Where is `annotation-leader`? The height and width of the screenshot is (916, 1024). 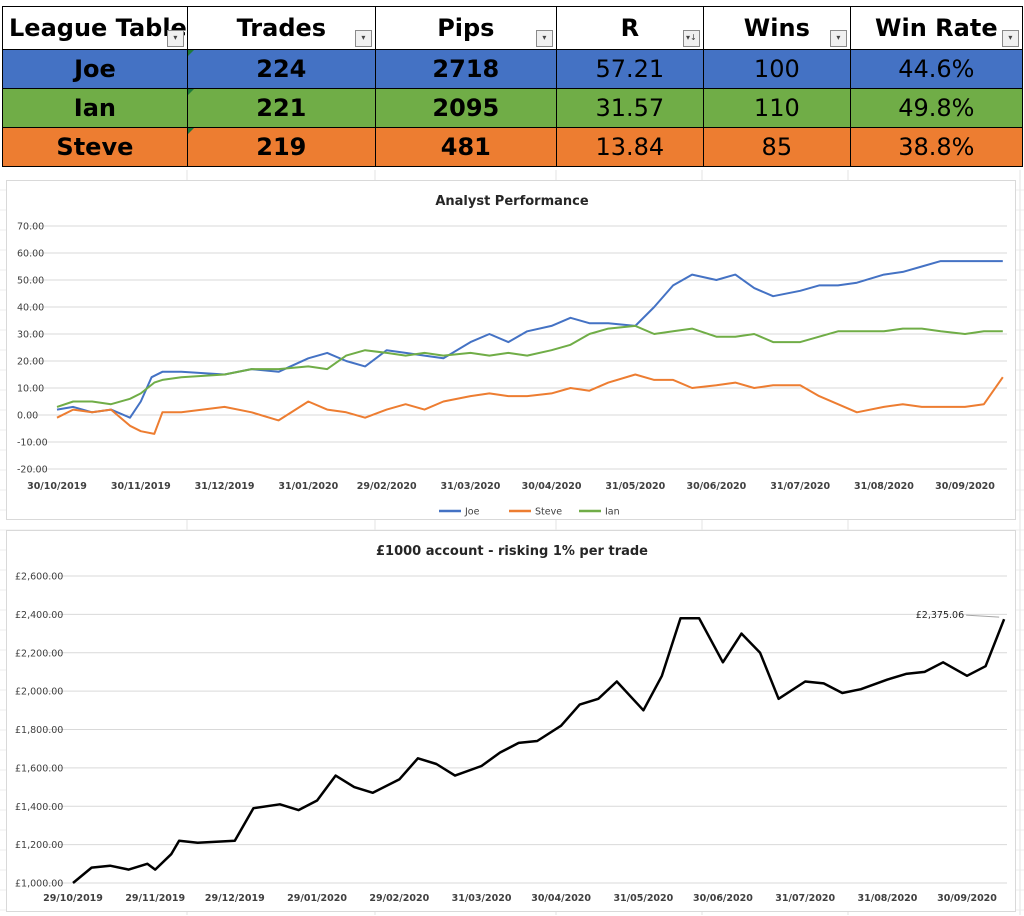
annotation-leader is located at coordinates (983, 616).